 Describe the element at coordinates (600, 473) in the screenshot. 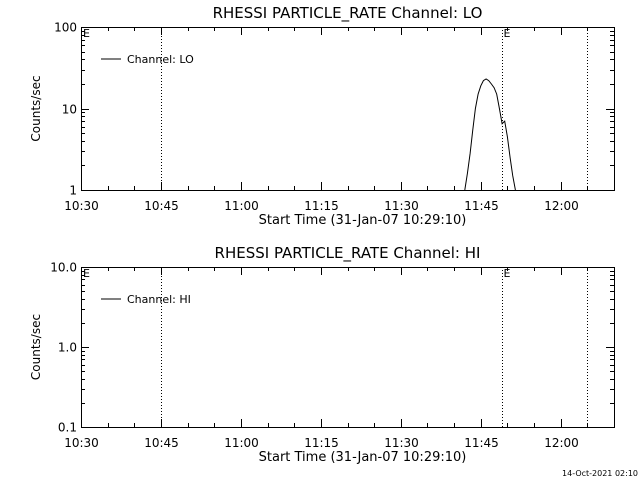

I see `timestamp-footer: 14-Oct-2021 02:10` at that location.